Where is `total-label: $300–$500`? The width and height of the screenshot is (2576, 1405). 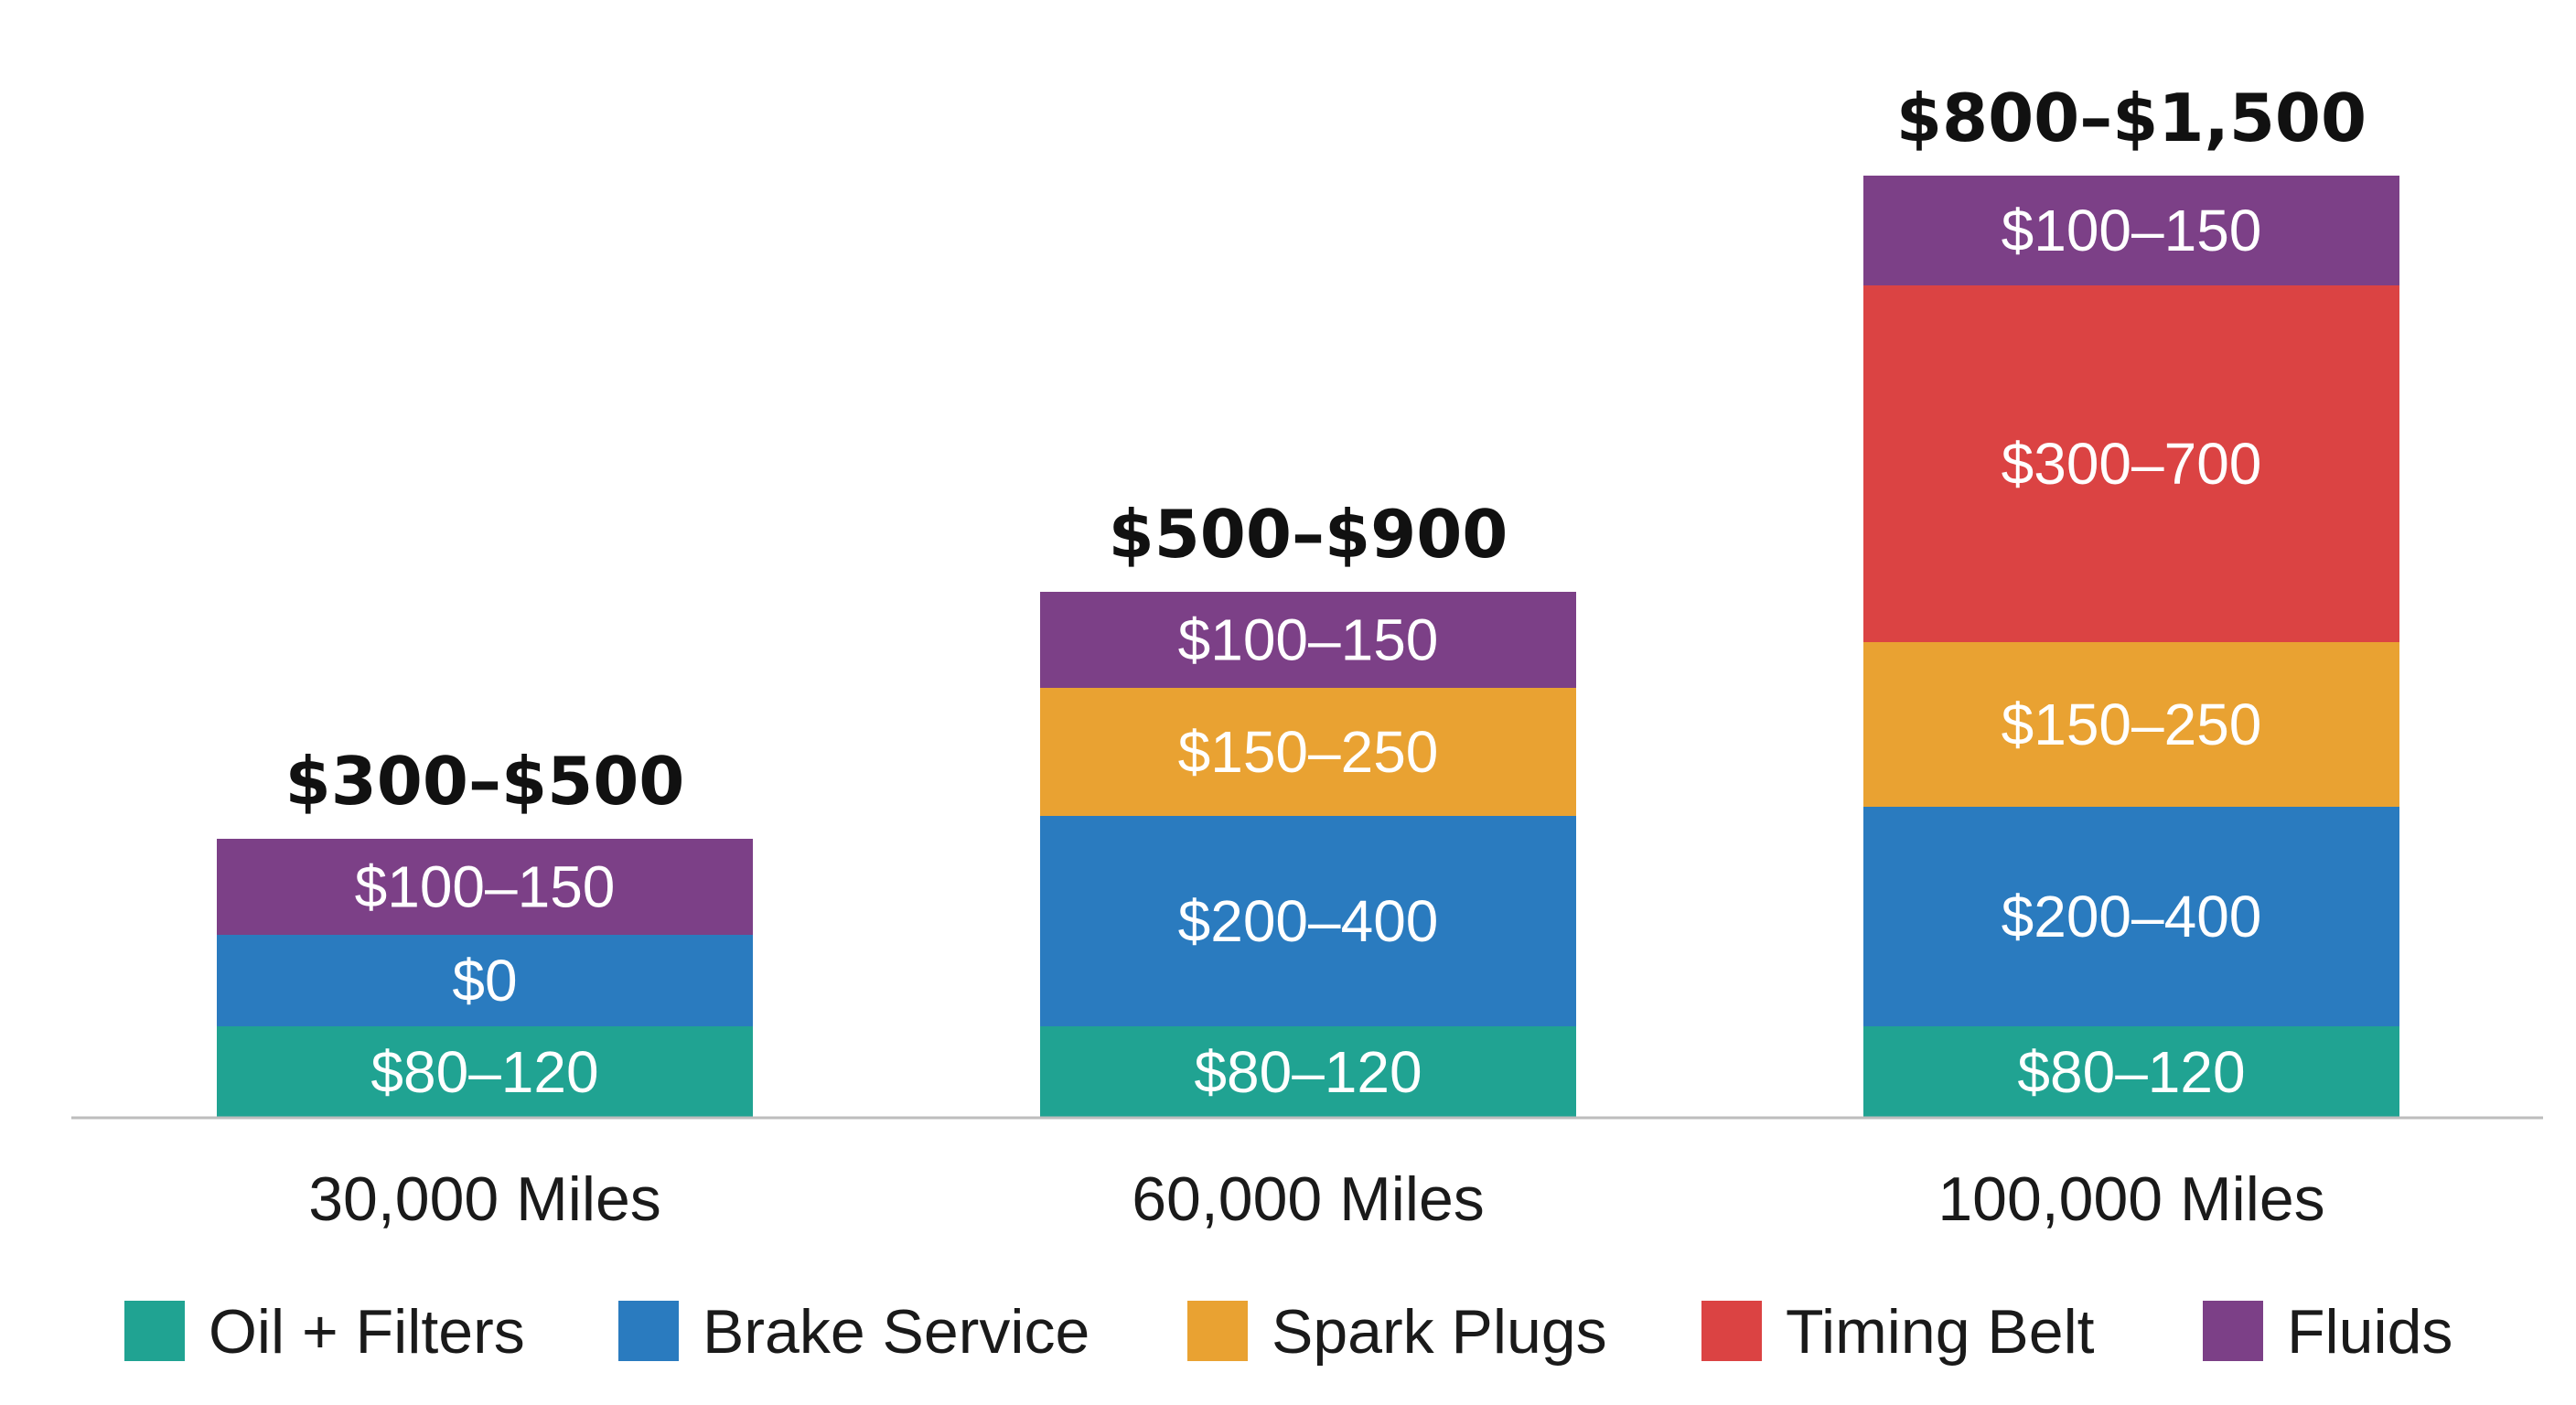 total-label: $300–$500 is located at coordinates (485, 781).